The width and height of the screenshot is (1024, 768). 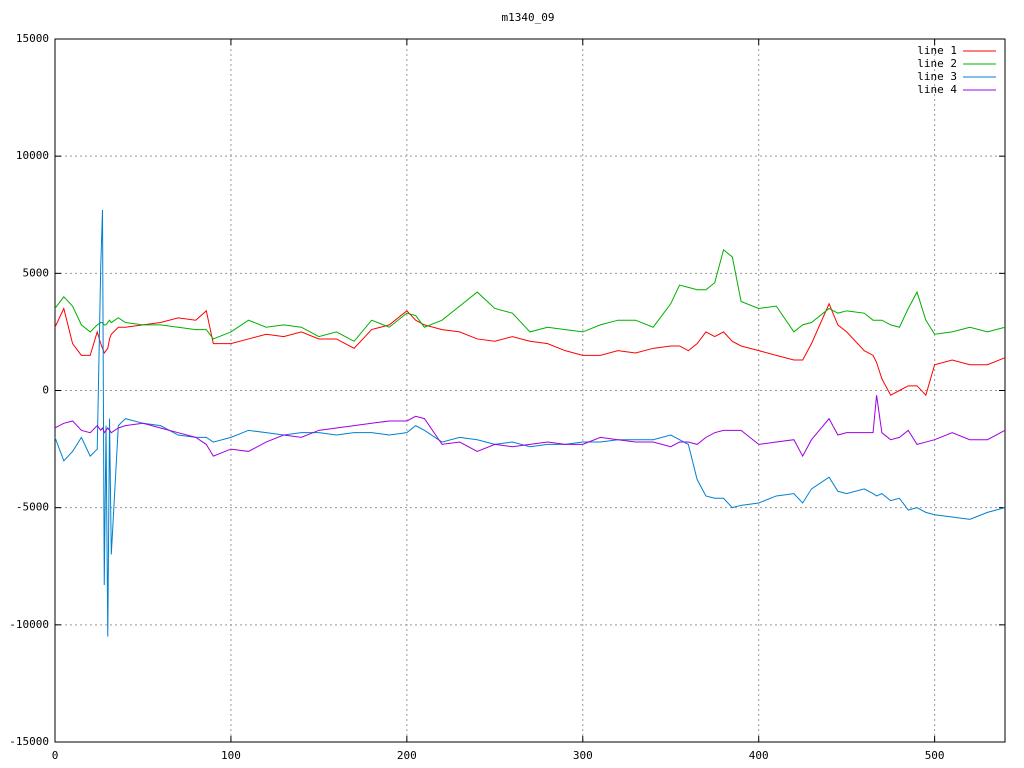 What do you see at coordinates (528, 17) in the screenshot?
I see `chart-title: m1340_09` at bounding box center [528, 17].